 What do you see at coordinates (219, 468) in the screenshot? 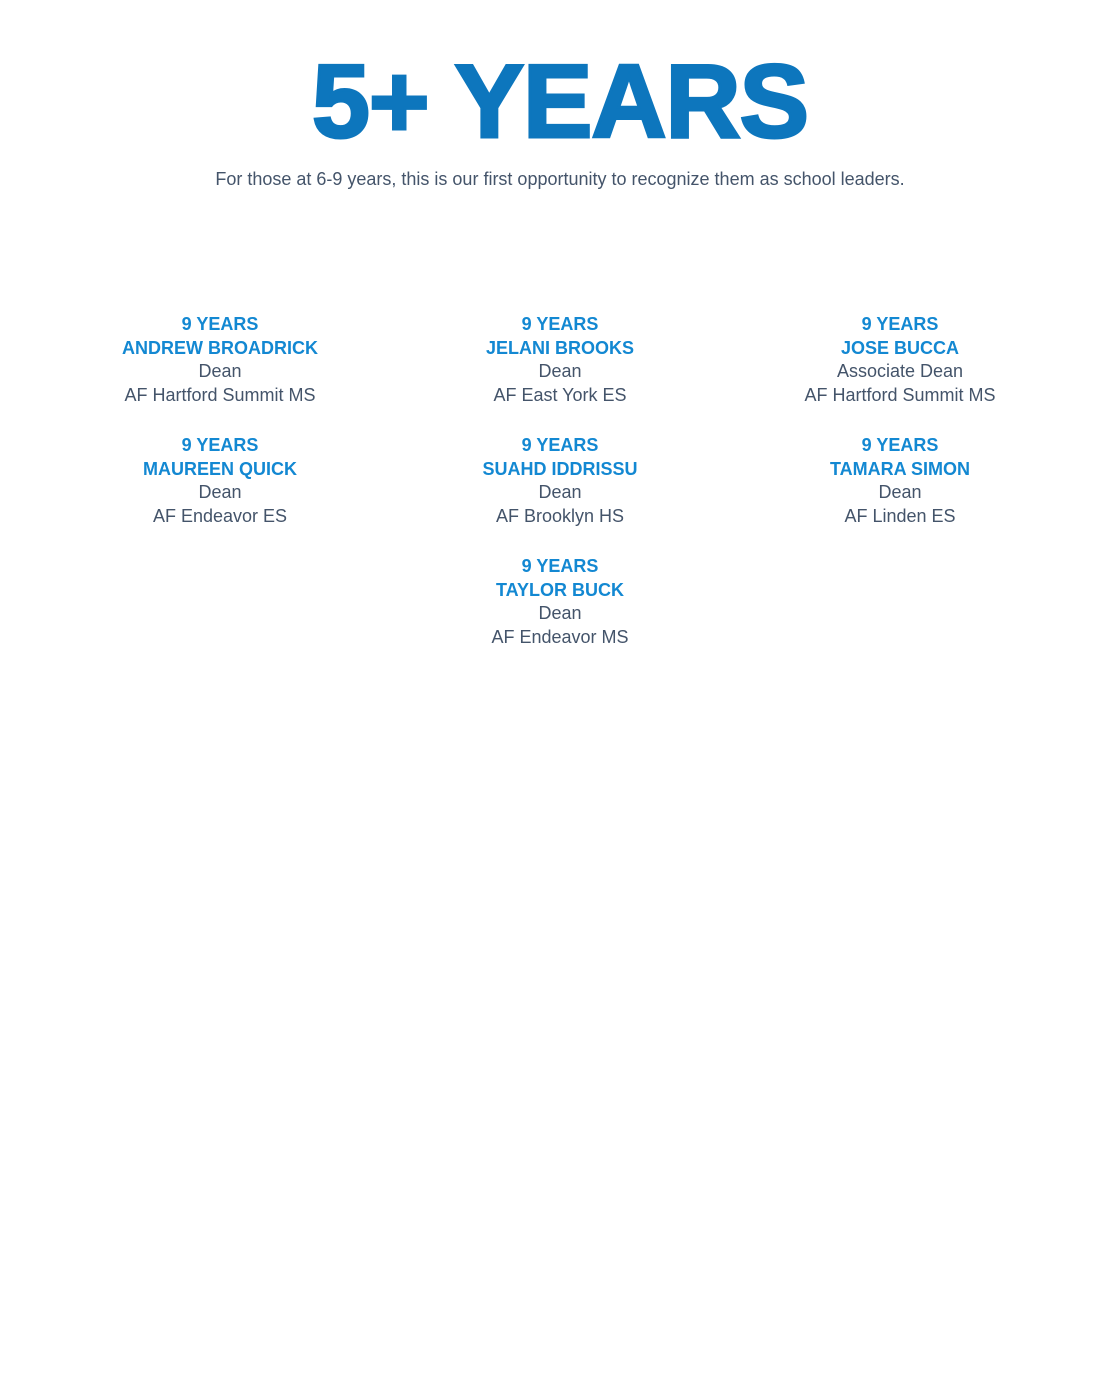
I see `person-name: MAUREEN QUICK` at bounding box center [219, 468].